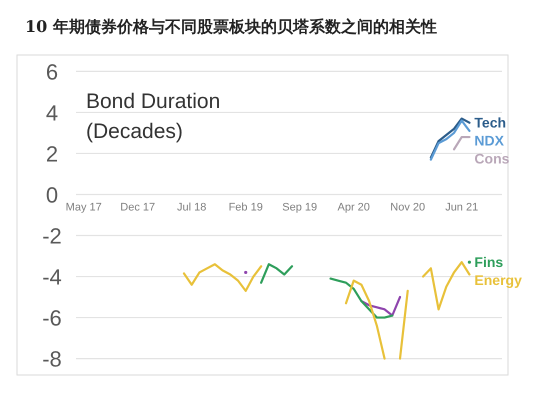  I want to click on series-label: Fins, so click(489, 262).